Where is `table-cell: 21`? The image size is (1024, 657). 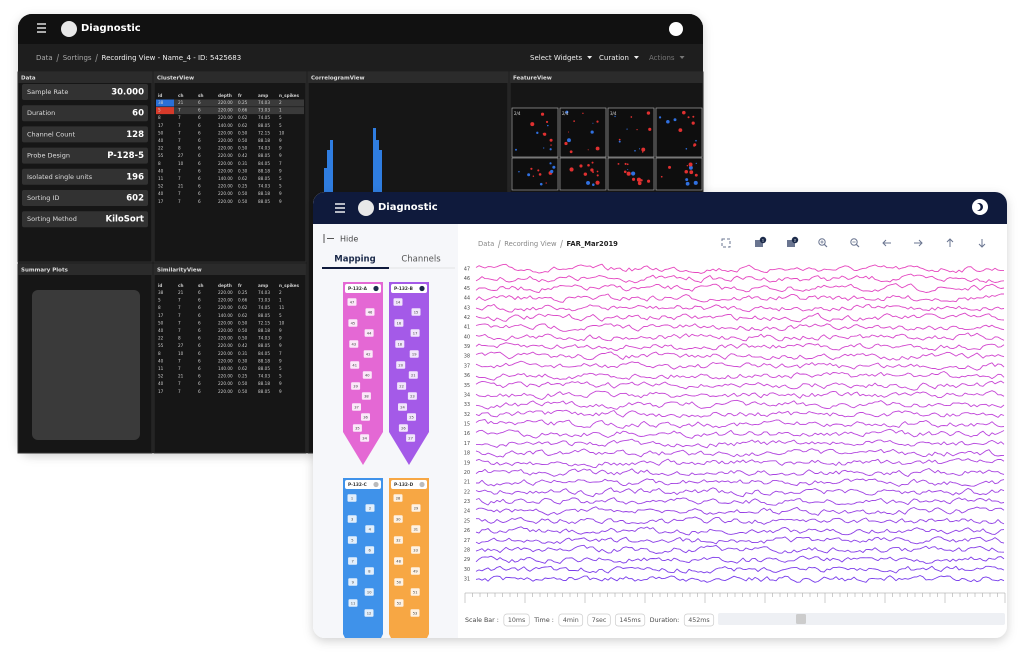 table-cell: 21 is located at coordinates (181, 292).